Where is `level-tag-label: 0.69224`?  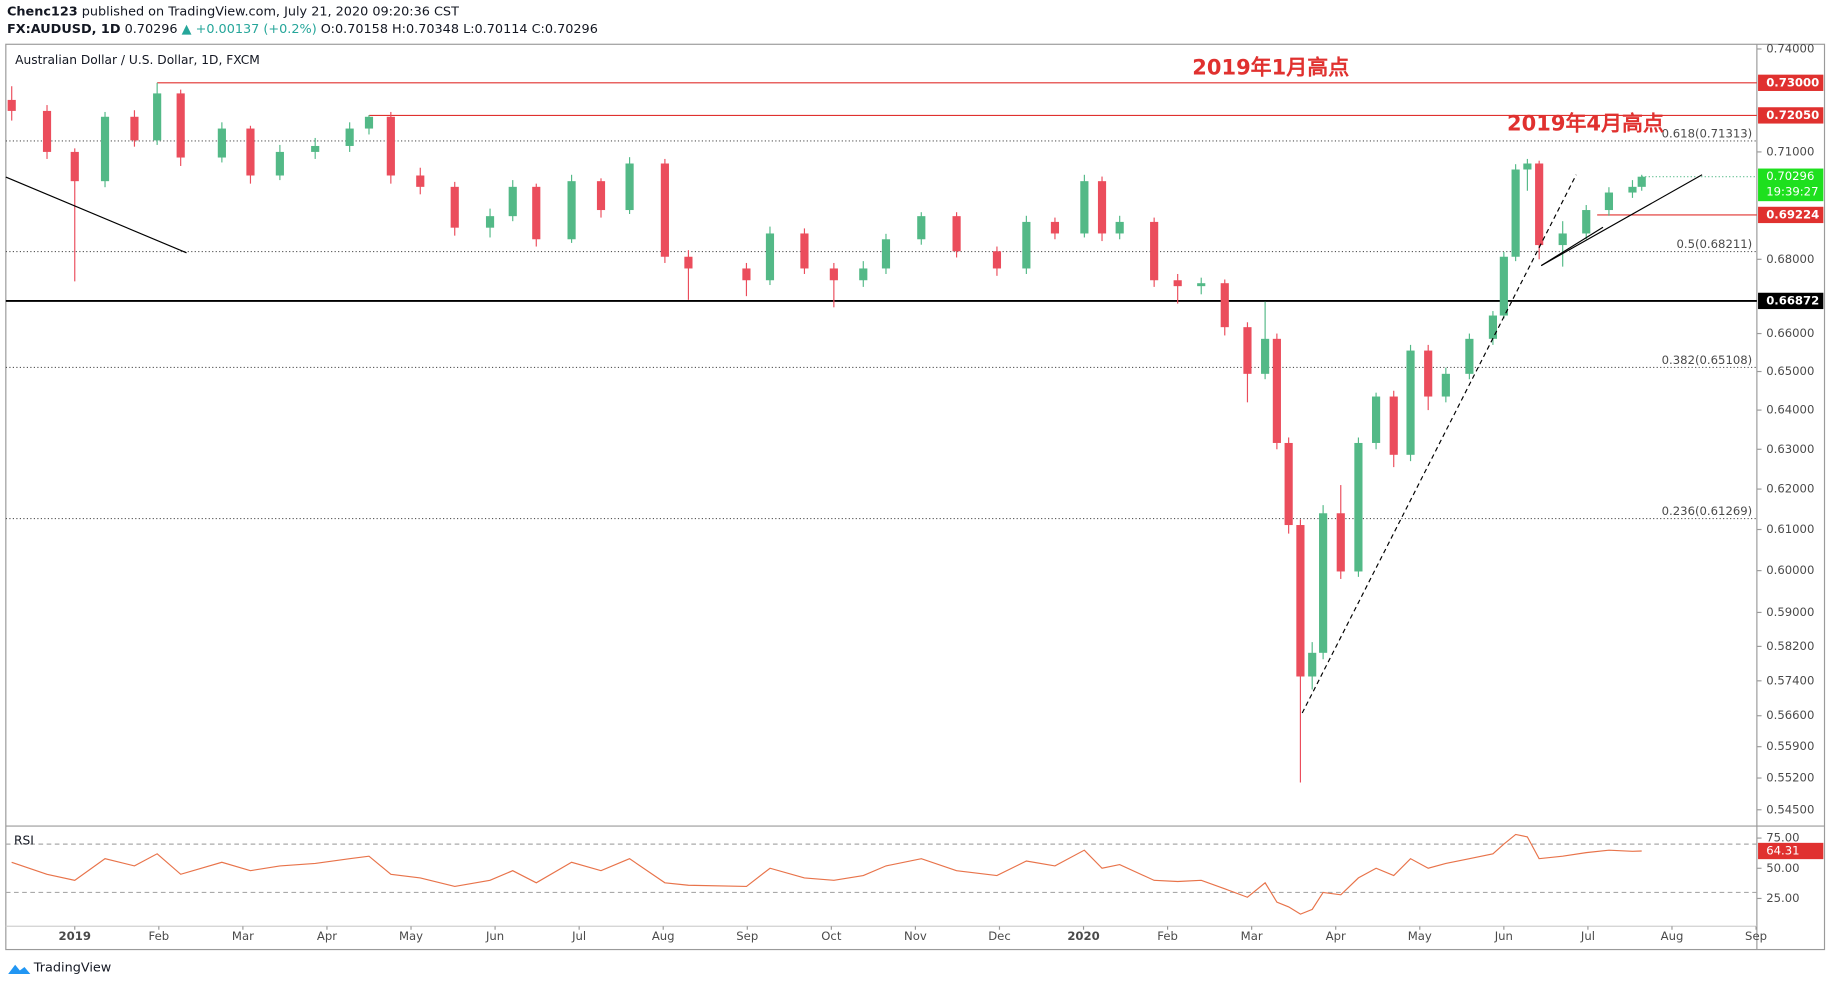
level-tag-label: 0.69224 is located at coordinates (1792, 214).